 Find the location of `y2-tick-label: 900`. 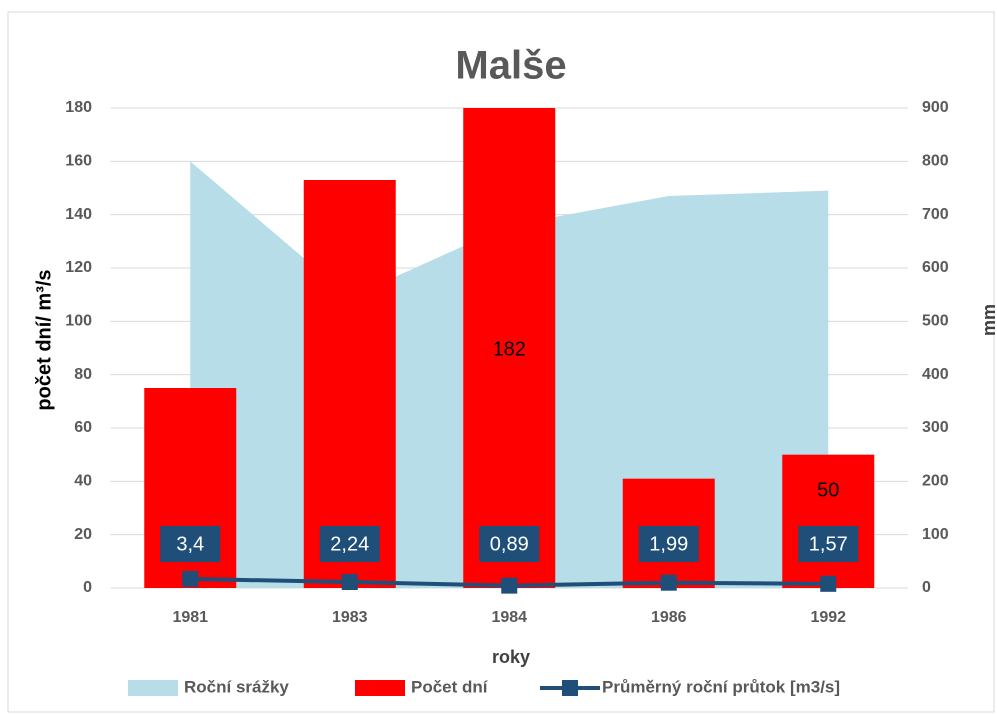

y2-tick-label: 900 is located at coordinates (935, 107).